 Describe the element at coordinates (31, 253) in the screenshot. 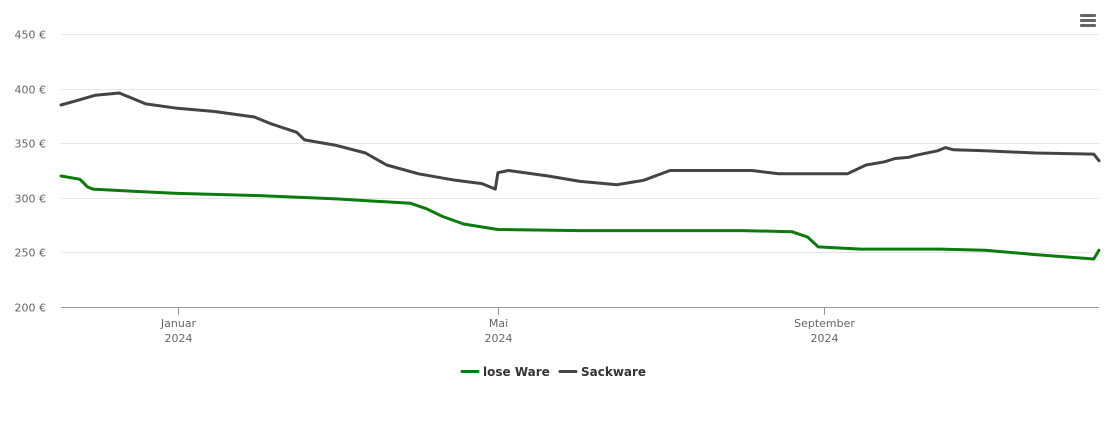

I see `y-tick-label: 250 €` at that location.